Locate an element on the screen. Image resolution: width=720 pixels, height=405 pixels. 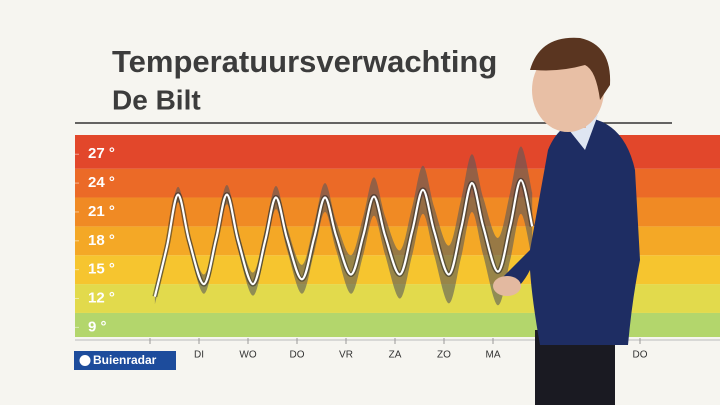
y-tick-label: 12 ° is located at coordinates (101, 297).